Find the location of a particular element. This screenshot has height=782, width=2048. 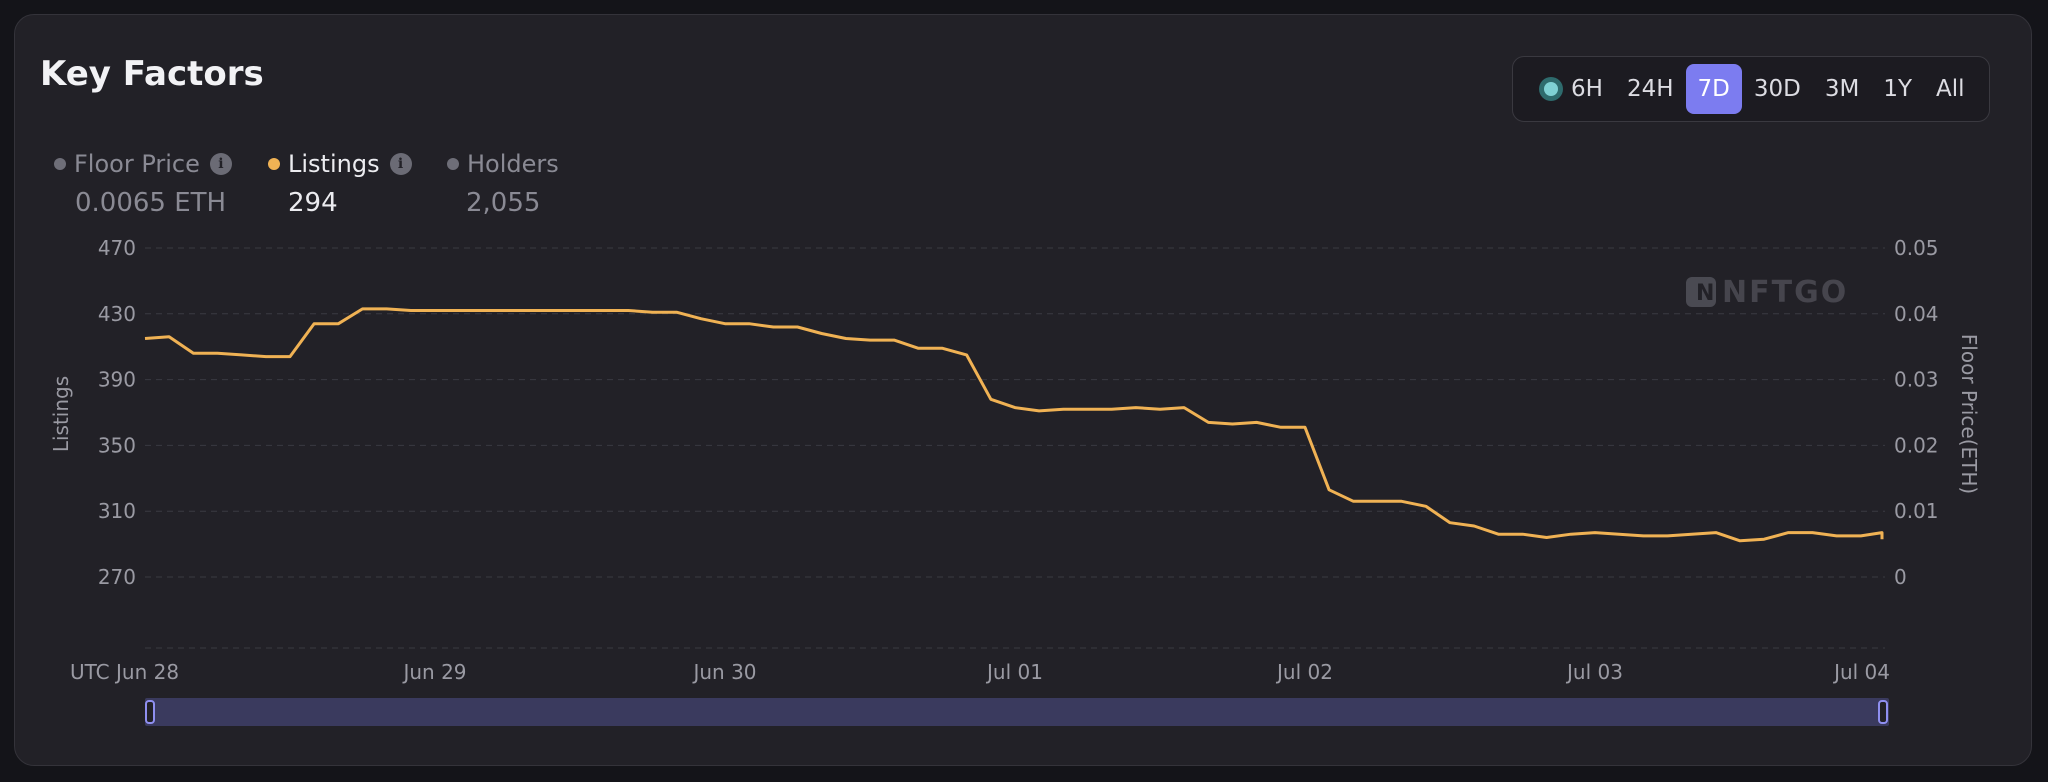

legend-holders-label: Holders is located at coordinates (513, 164).